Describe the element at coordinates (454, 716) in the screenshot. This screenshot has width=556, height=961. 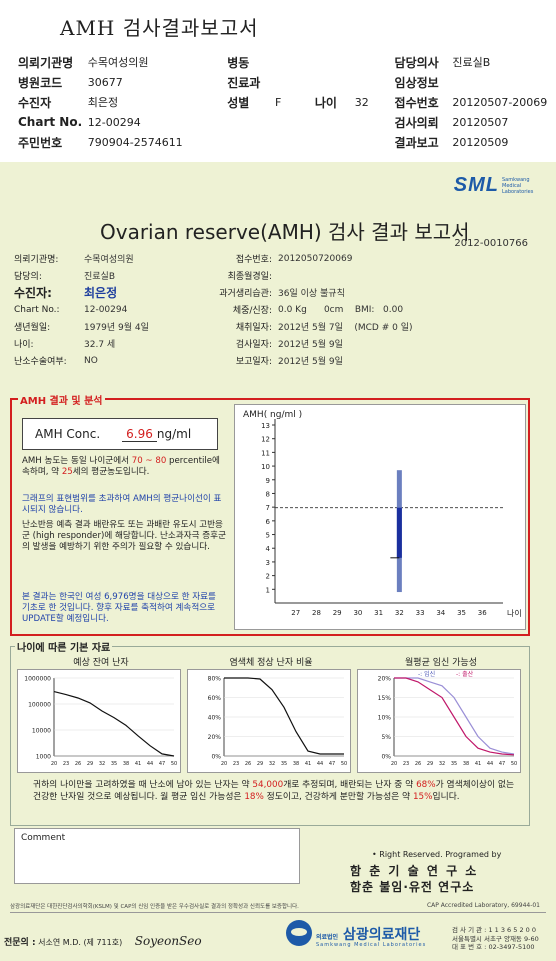
I see `pregnancy-line` at that location.